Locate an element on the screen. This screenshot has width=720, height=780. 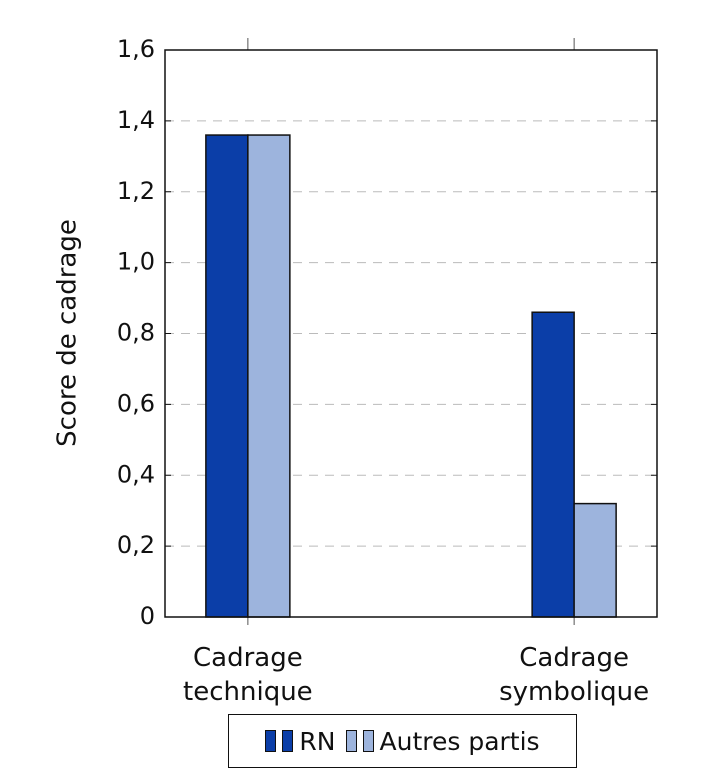
y-tick-label: 0 is located at coordinates (147, 616).